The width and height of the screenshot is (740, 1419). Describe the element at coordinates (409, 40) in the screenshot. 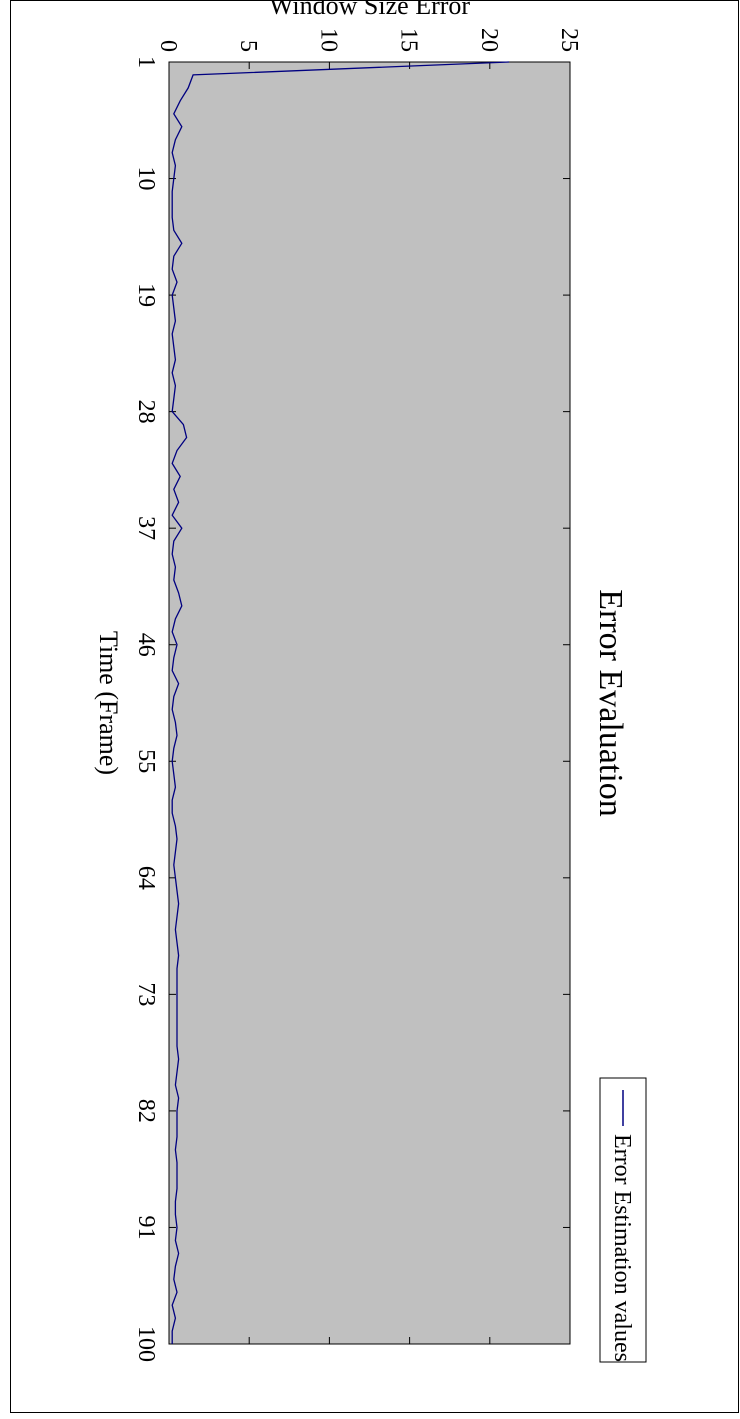

I see `y-tick-label: 15` at that location.